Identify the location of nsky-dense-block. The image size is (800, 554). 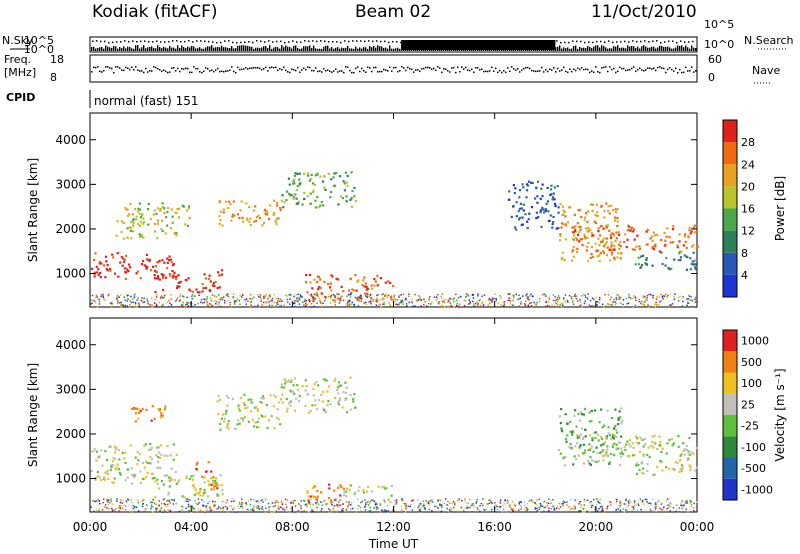
(478, 45).